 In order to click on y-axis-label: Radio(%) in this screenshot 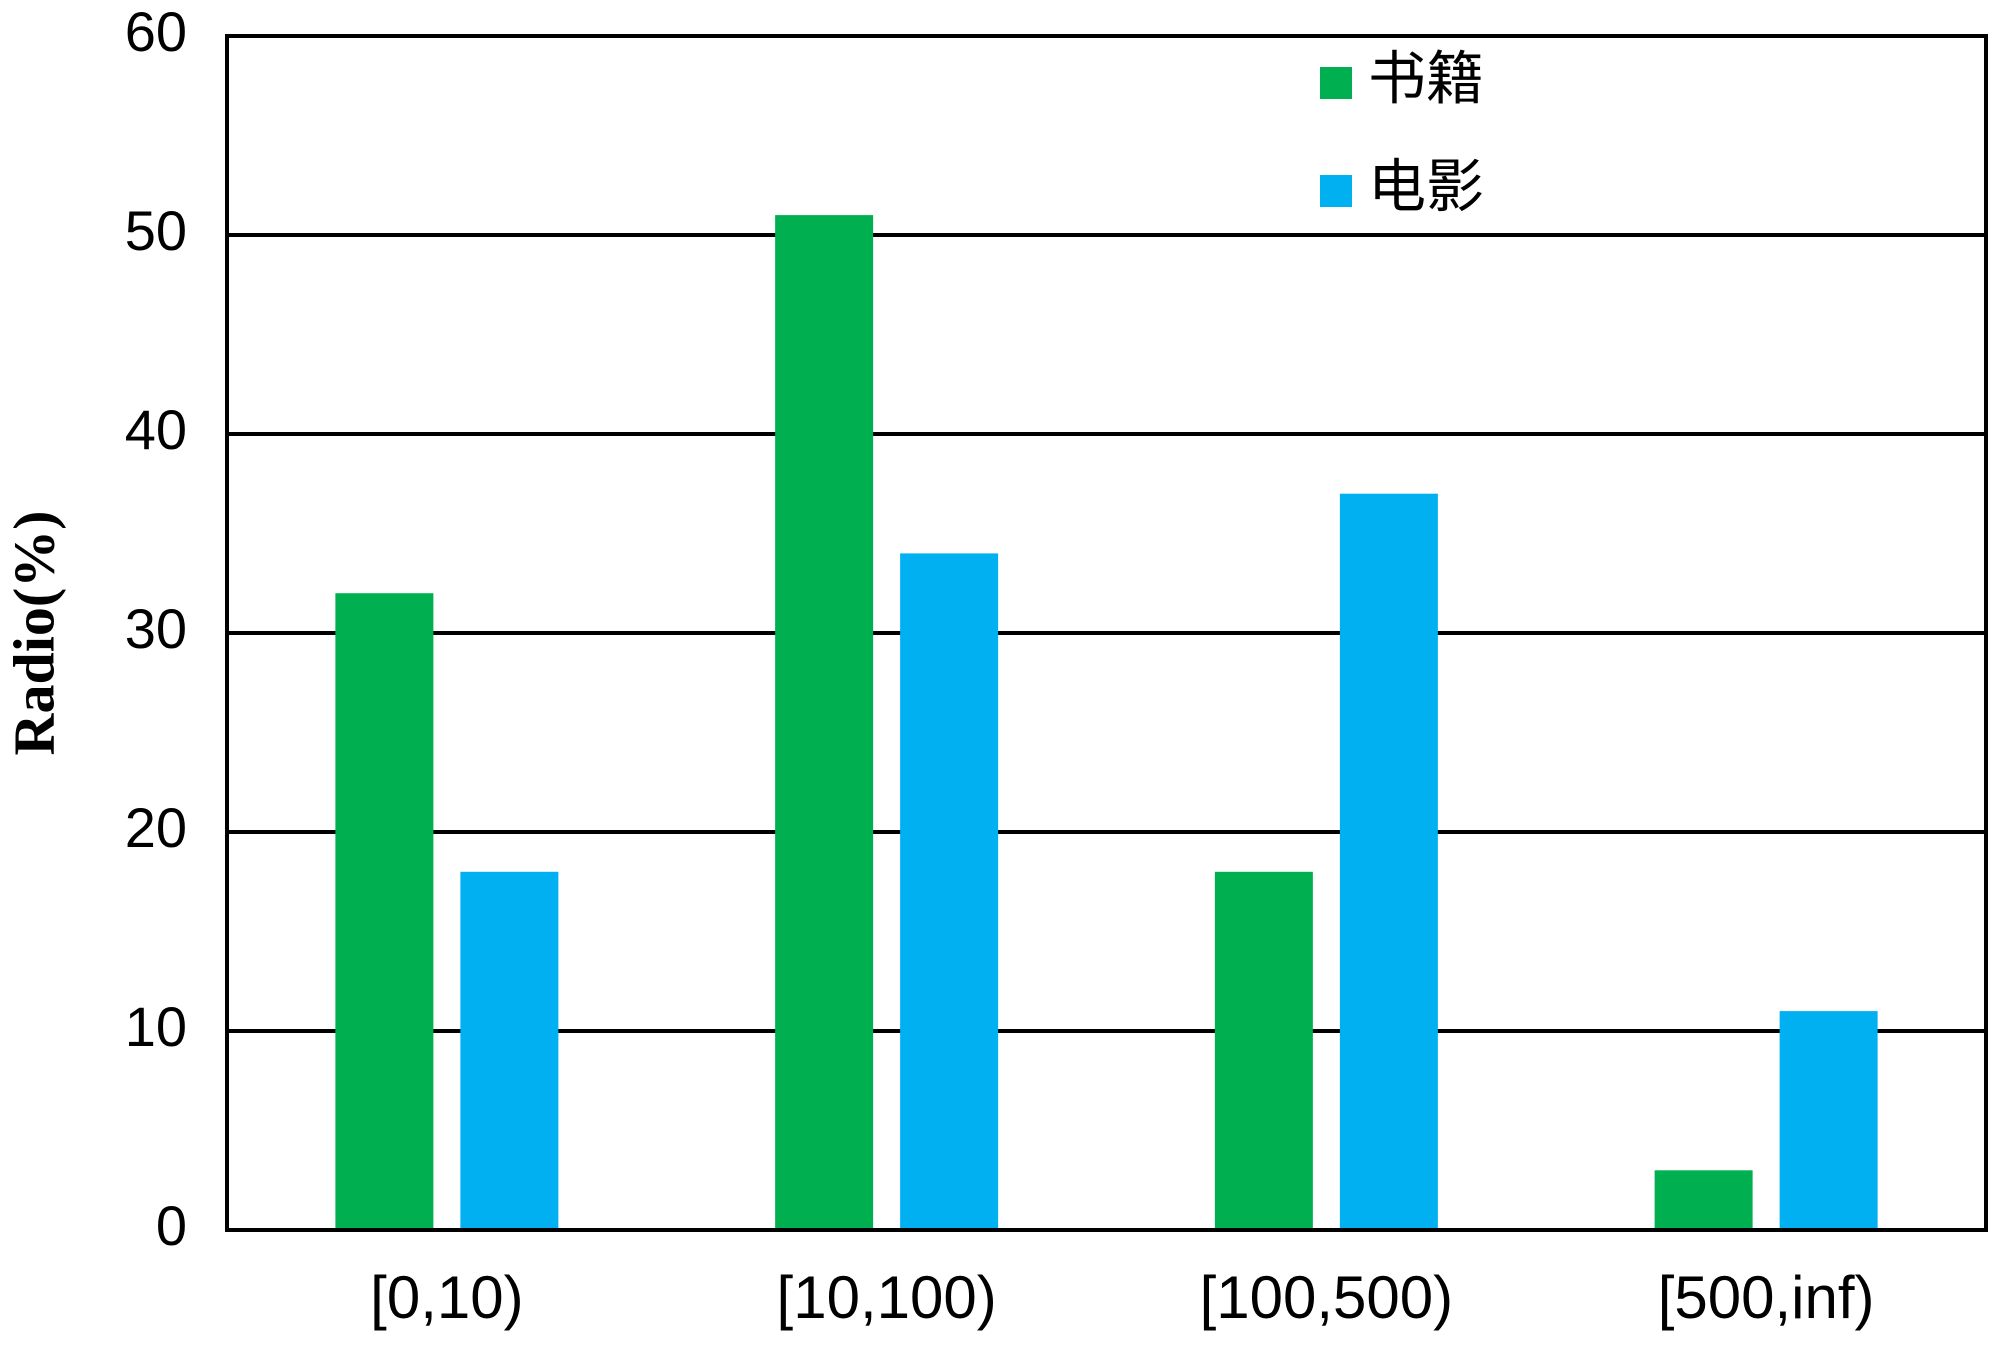, I will do `click(33, 633)`.